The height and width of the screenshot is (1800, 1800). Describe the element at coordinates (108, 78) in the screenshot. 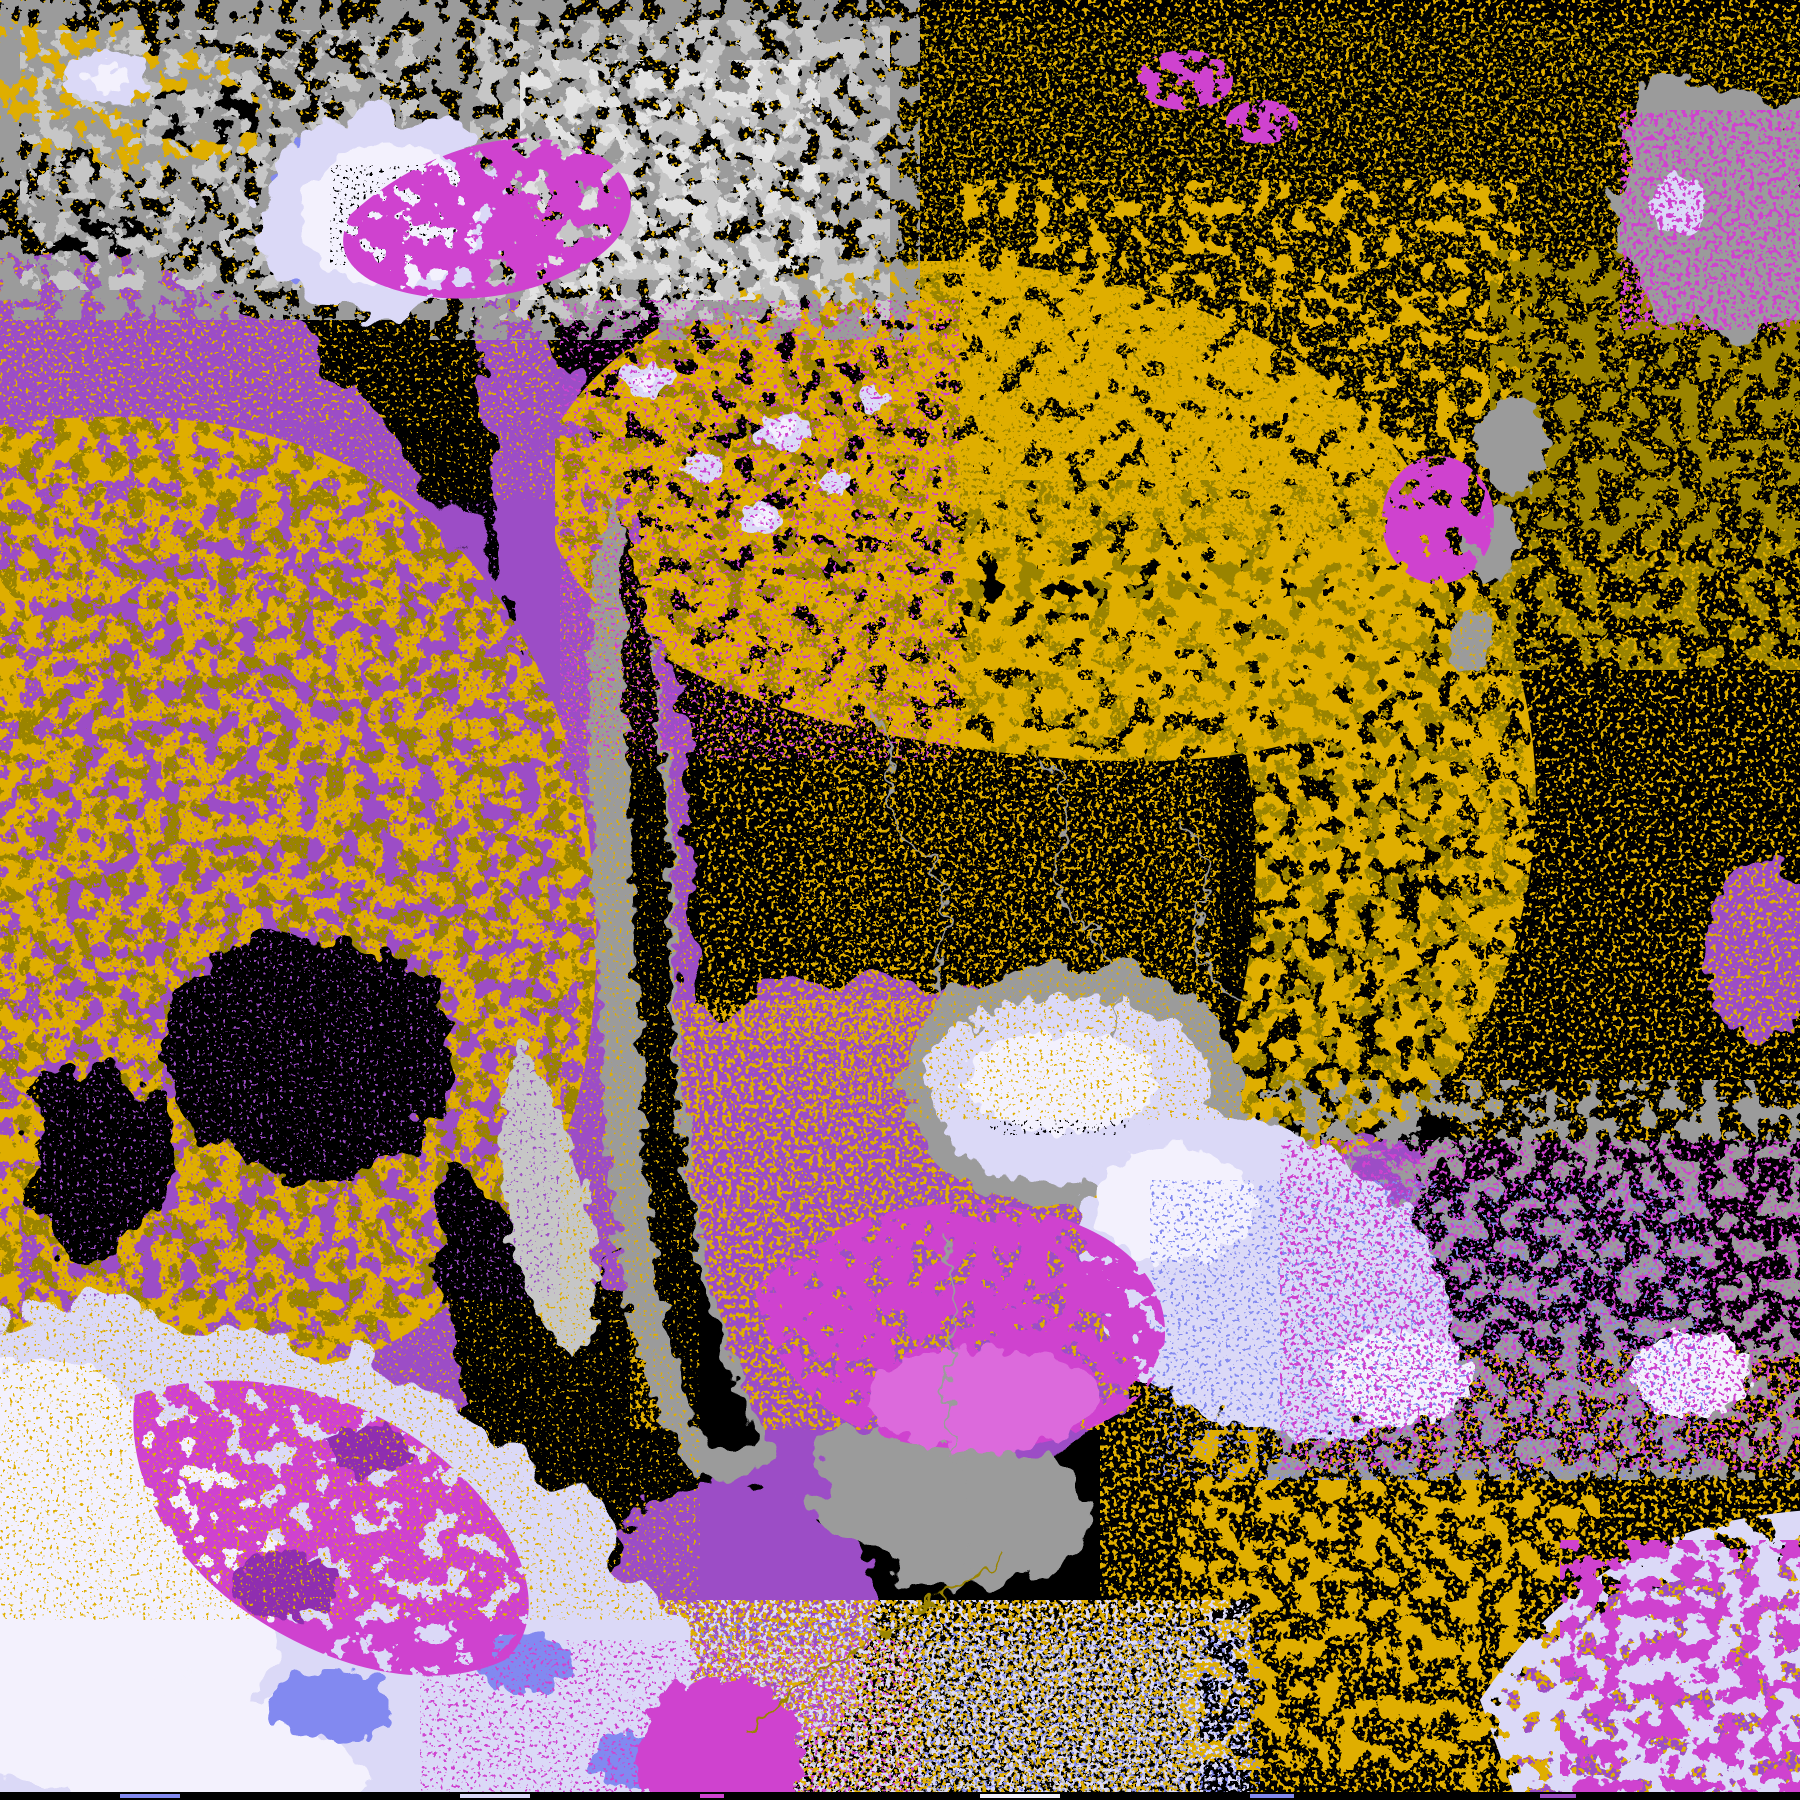

I see `topleft-mini-cloud-core` at that location.